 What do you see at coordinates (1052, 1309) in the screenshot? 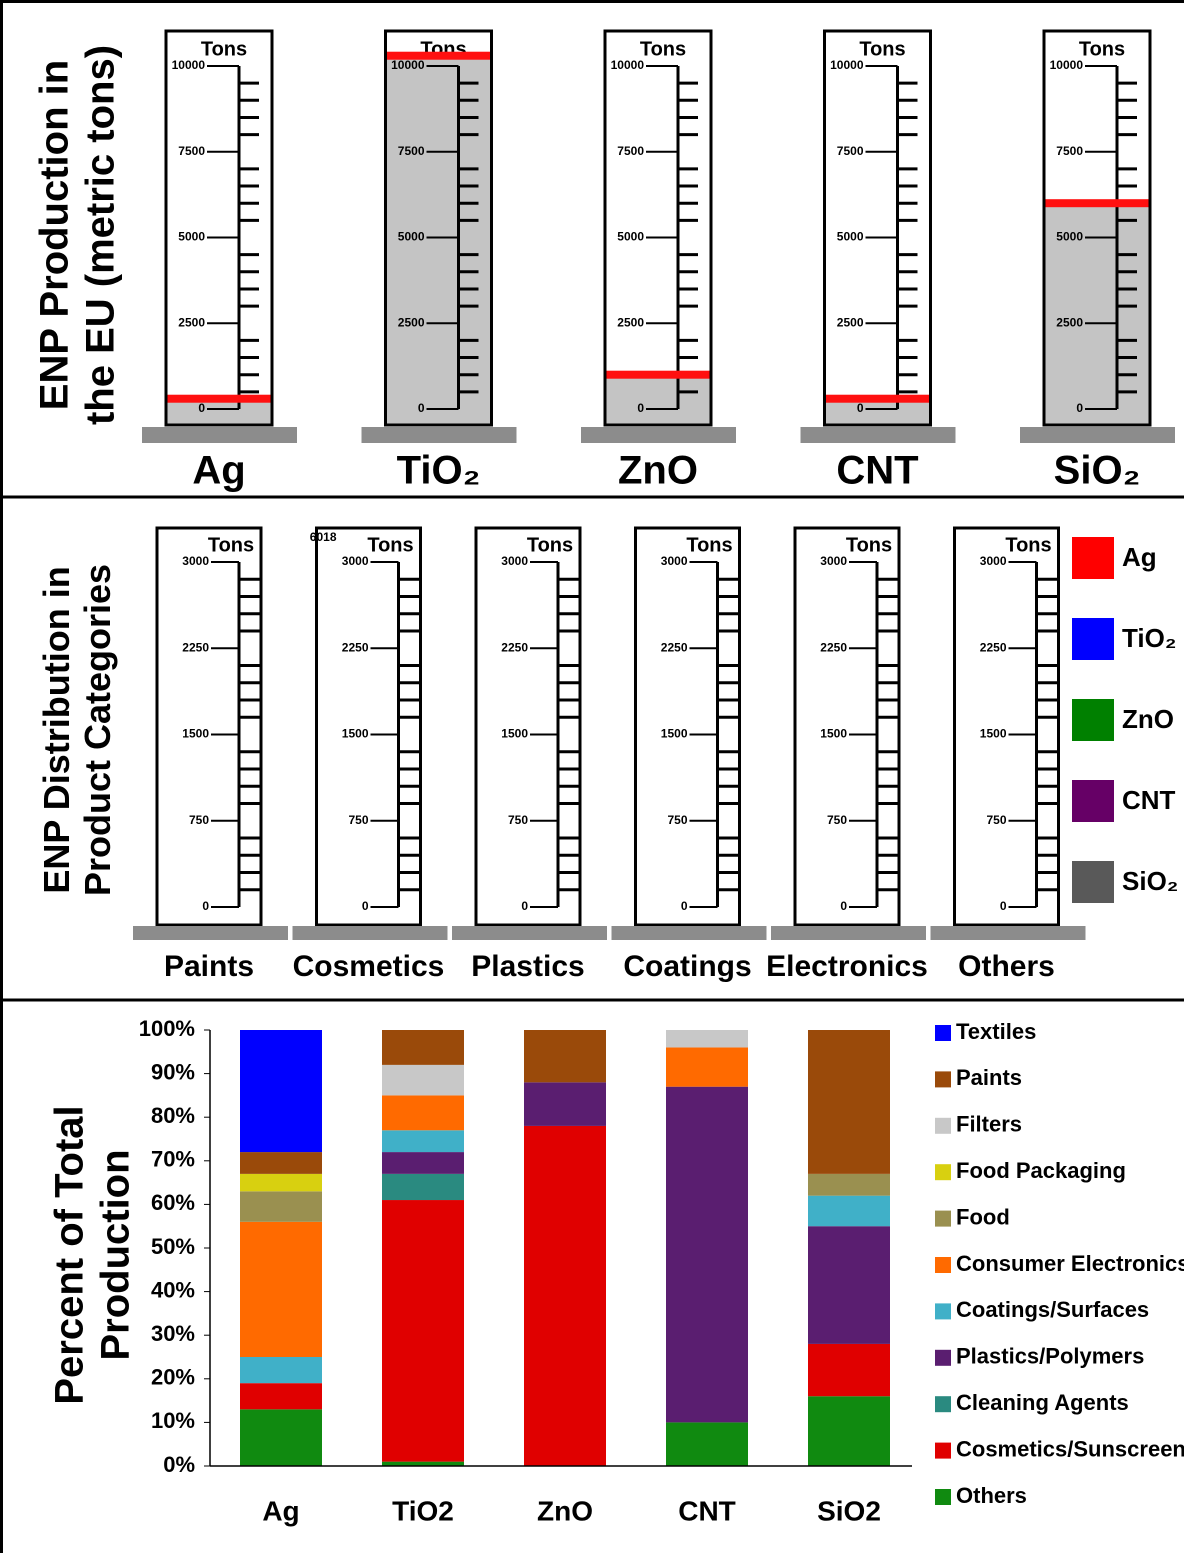
I see `legend-label: Coatings/Surfaces` at bounding box center [1052, 1309].